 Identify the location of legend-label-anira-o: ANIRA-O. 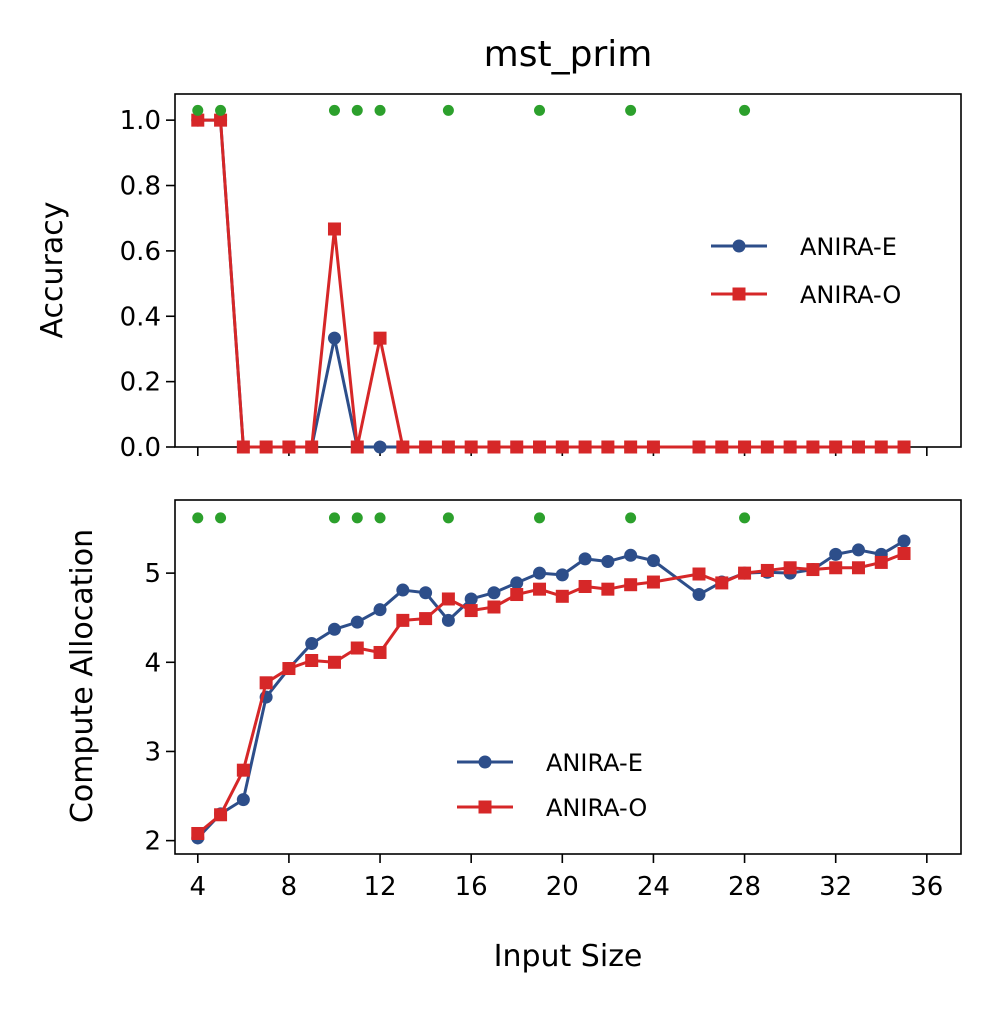
(596, 808).